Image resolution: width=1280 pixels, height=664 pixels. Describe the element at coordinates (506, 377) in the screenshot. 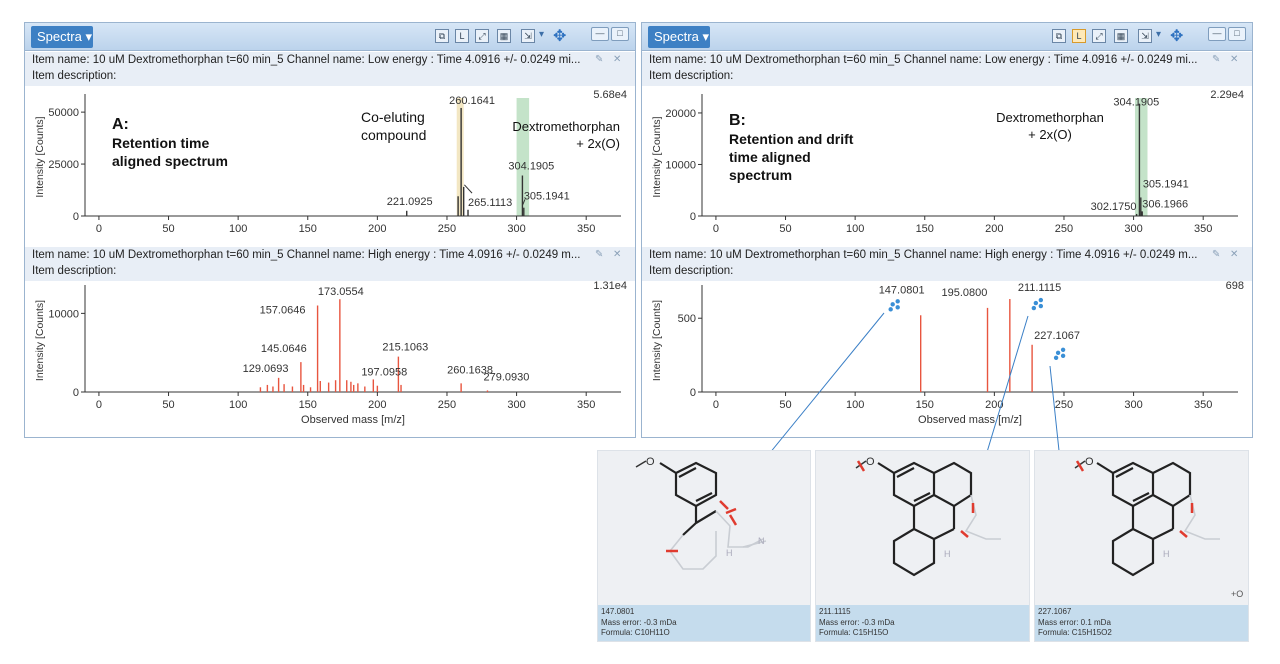

I see `peak-label: 279.0930` at that location.